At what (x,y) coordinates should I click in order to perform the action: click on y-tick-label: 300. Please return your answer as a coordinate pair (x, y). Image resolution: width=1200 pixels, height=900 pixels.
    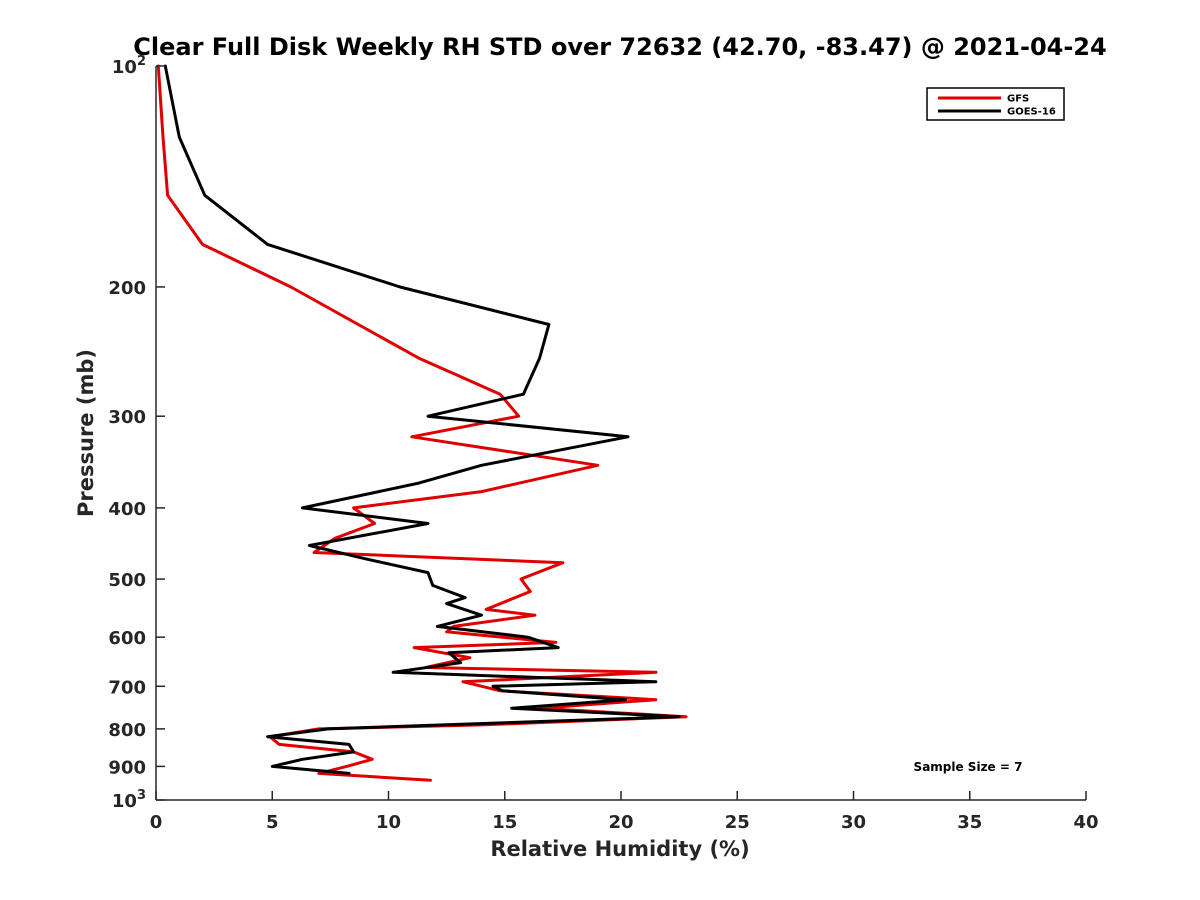
    Looking at the image, I should click on (127, 417).